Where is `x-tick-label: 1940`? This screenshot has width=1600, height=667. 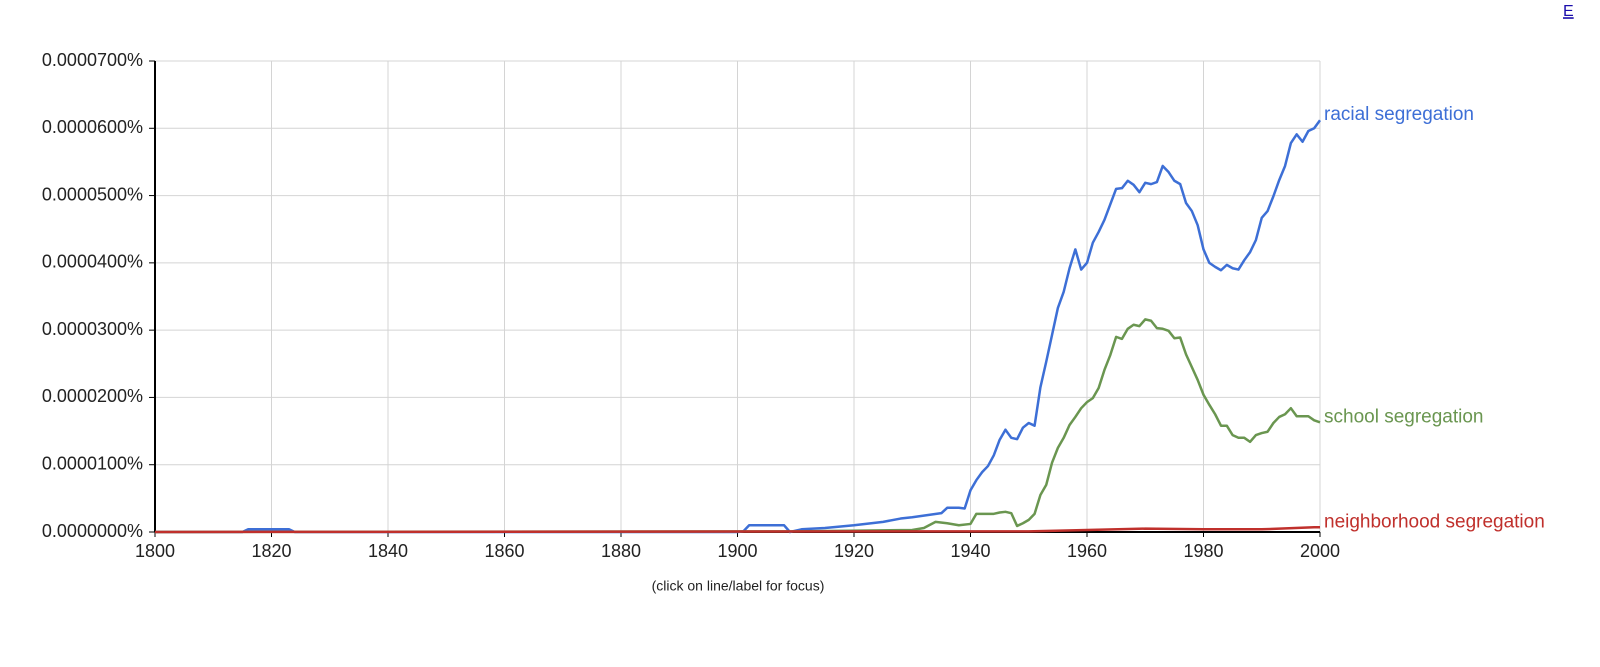
x-tick-label: 1940 is located at coordinates (970, 551).